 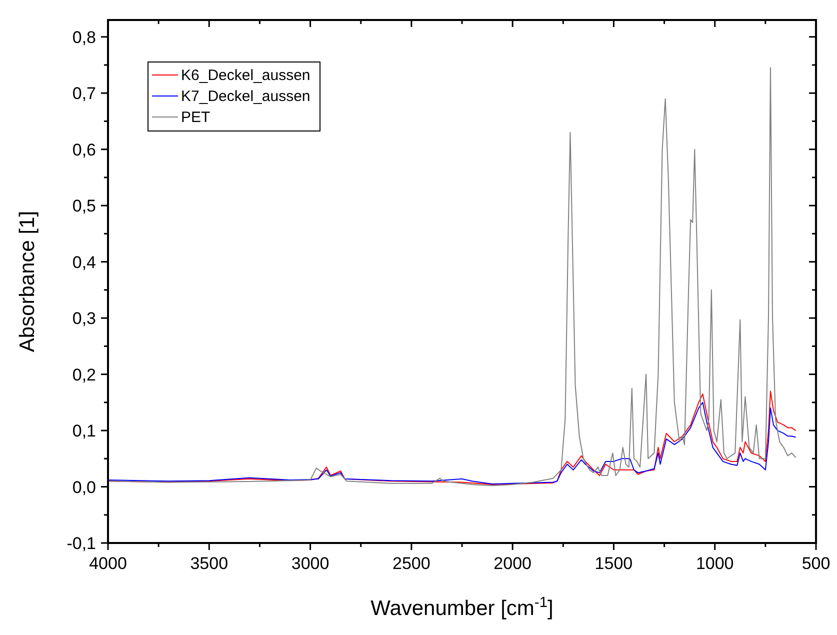 I want to click on y-tick-label: 0,1, so click(x=84, y=431).